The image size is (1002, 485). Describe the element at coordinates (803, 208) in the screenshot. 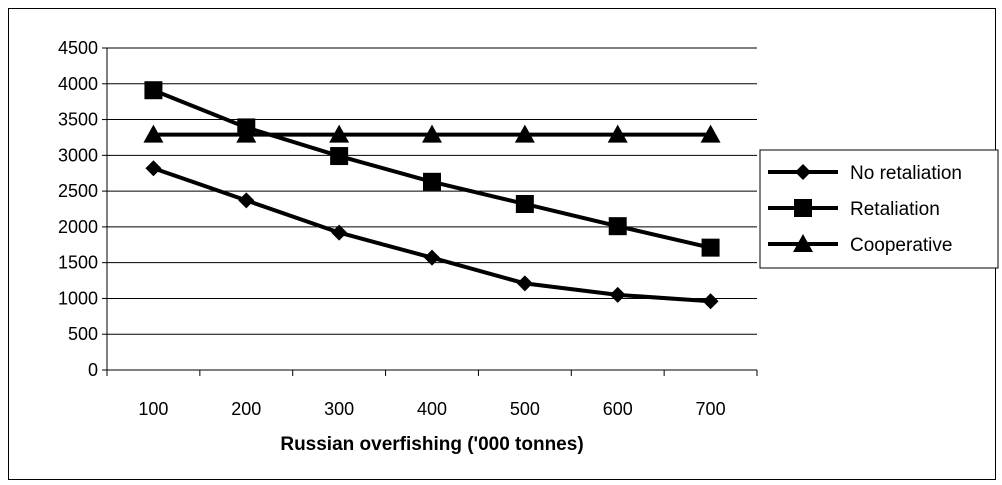

I see `legend-marker-square` at that location.